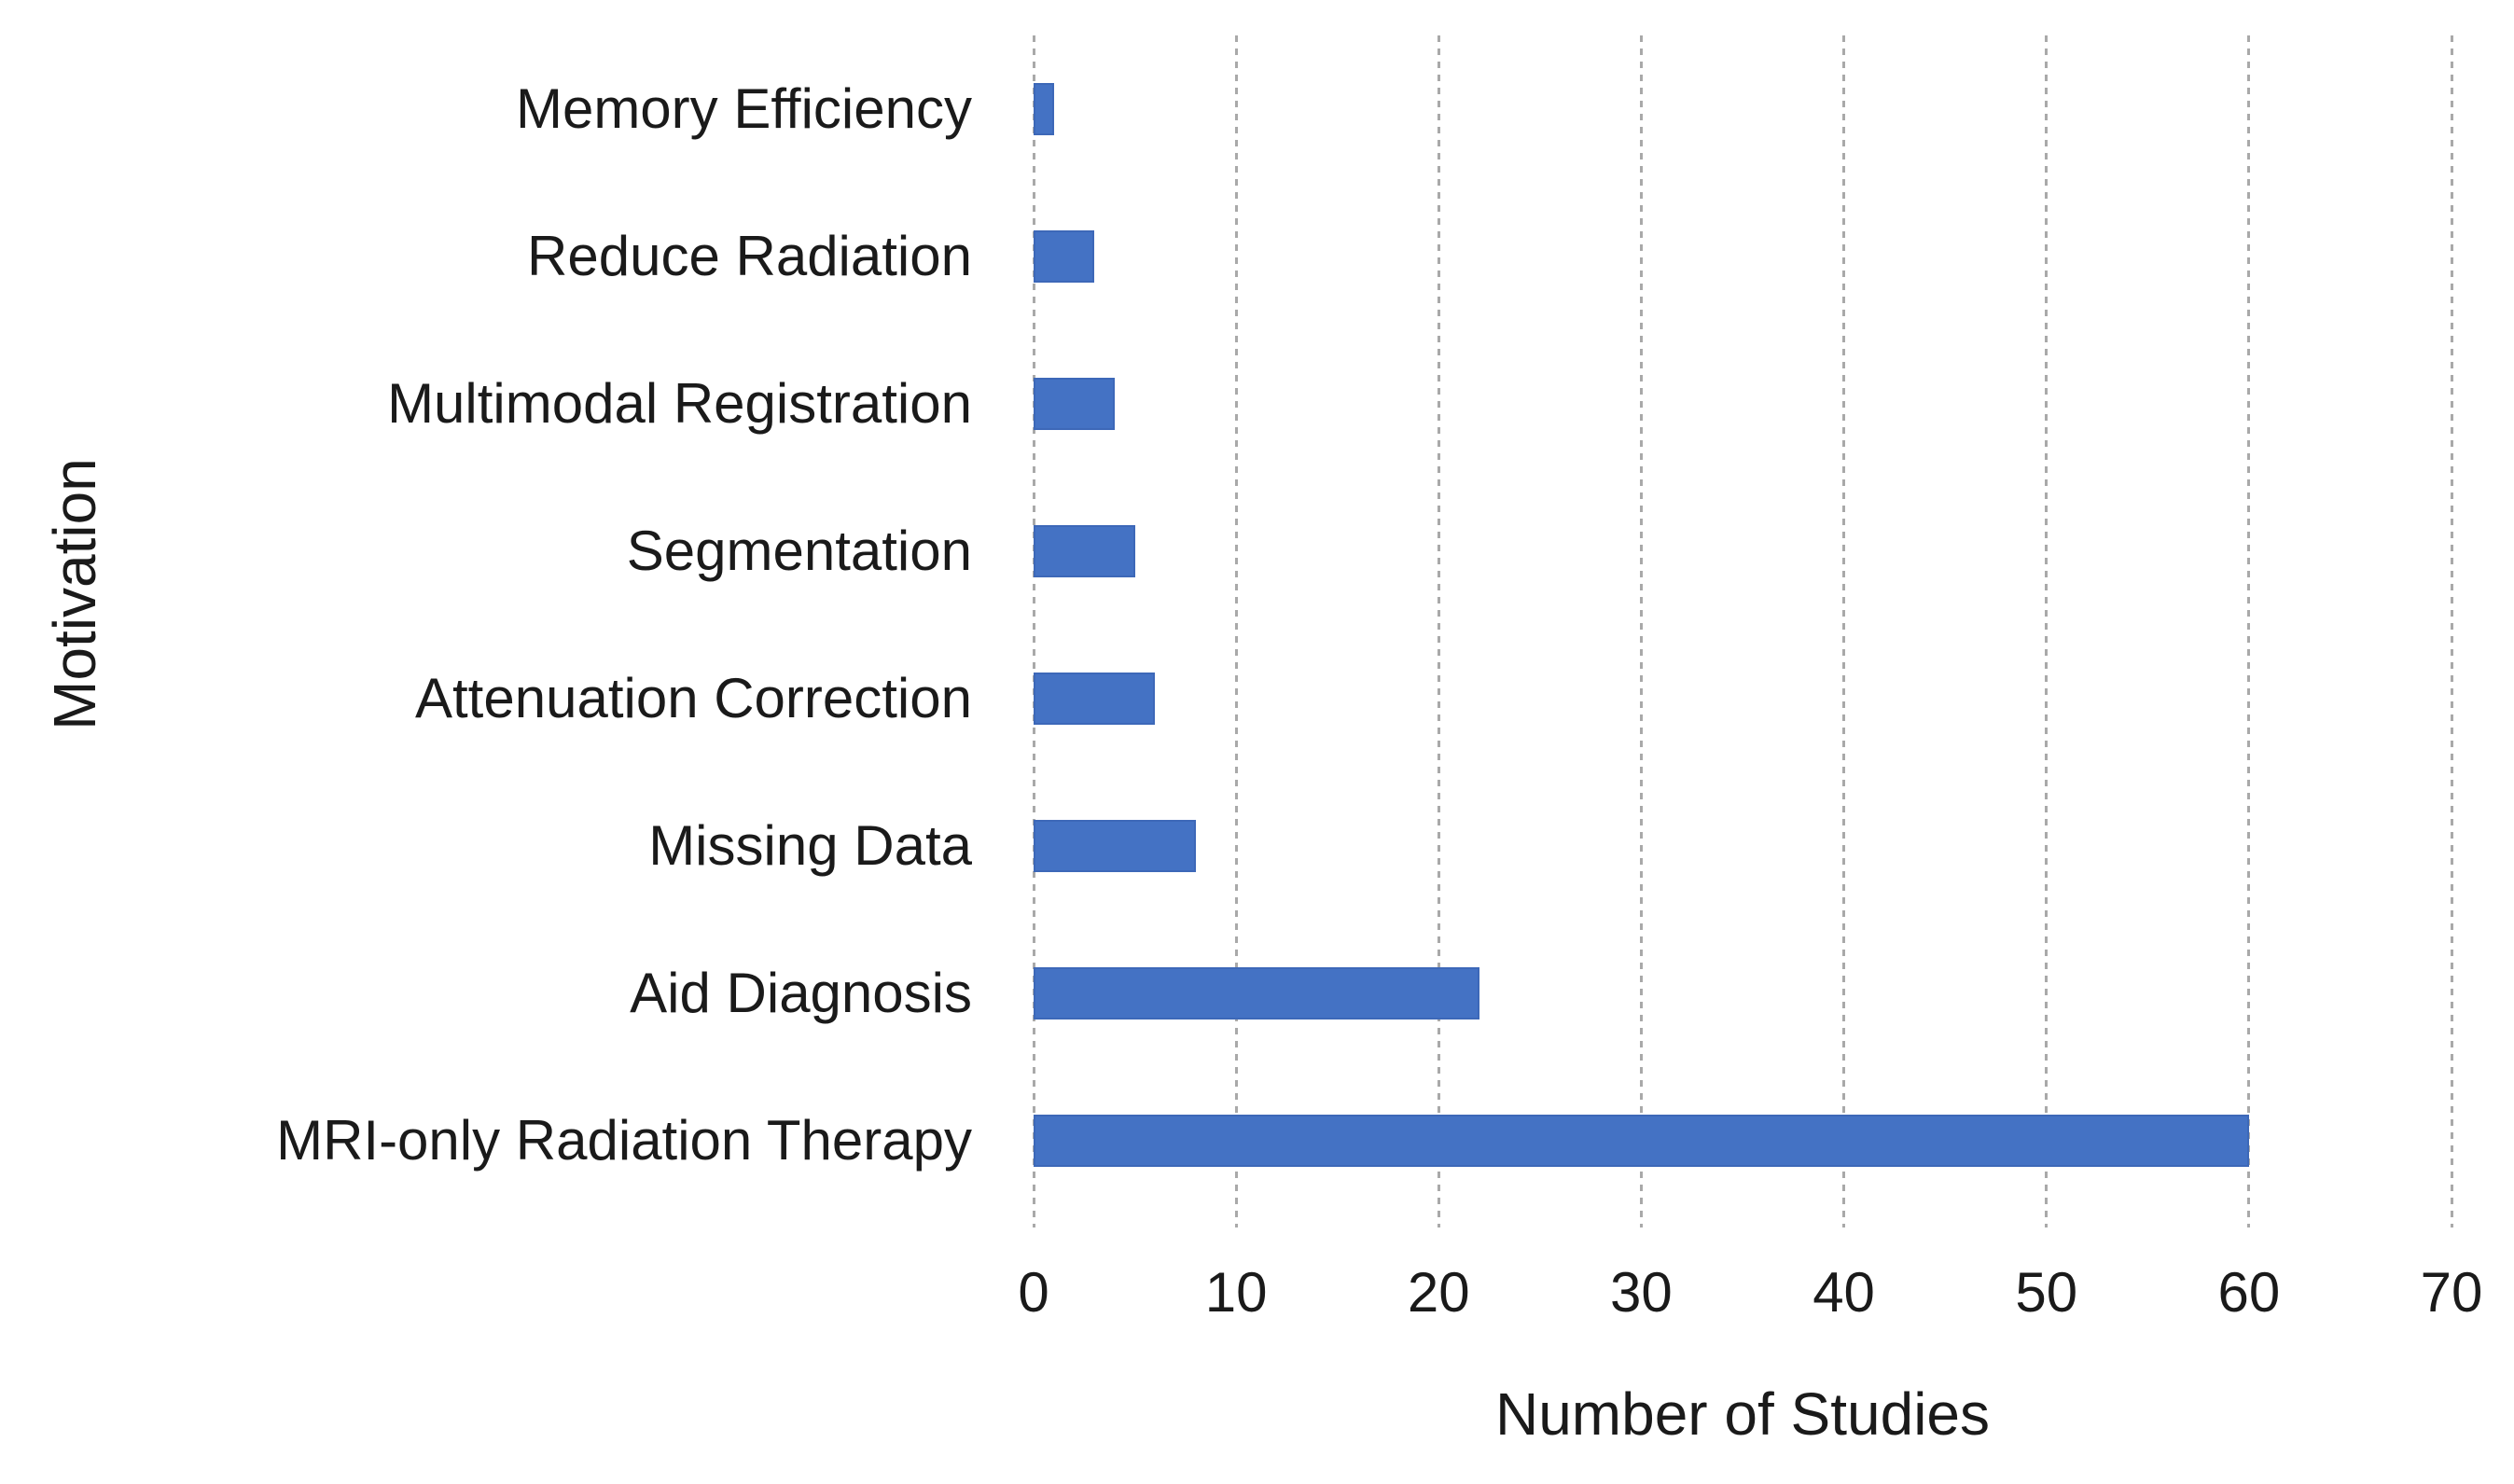  What do you see at coordinates (2249, 1292) in the screenshot?
I see `x-tick-label: 60` at bounding box center [2249, 1292].